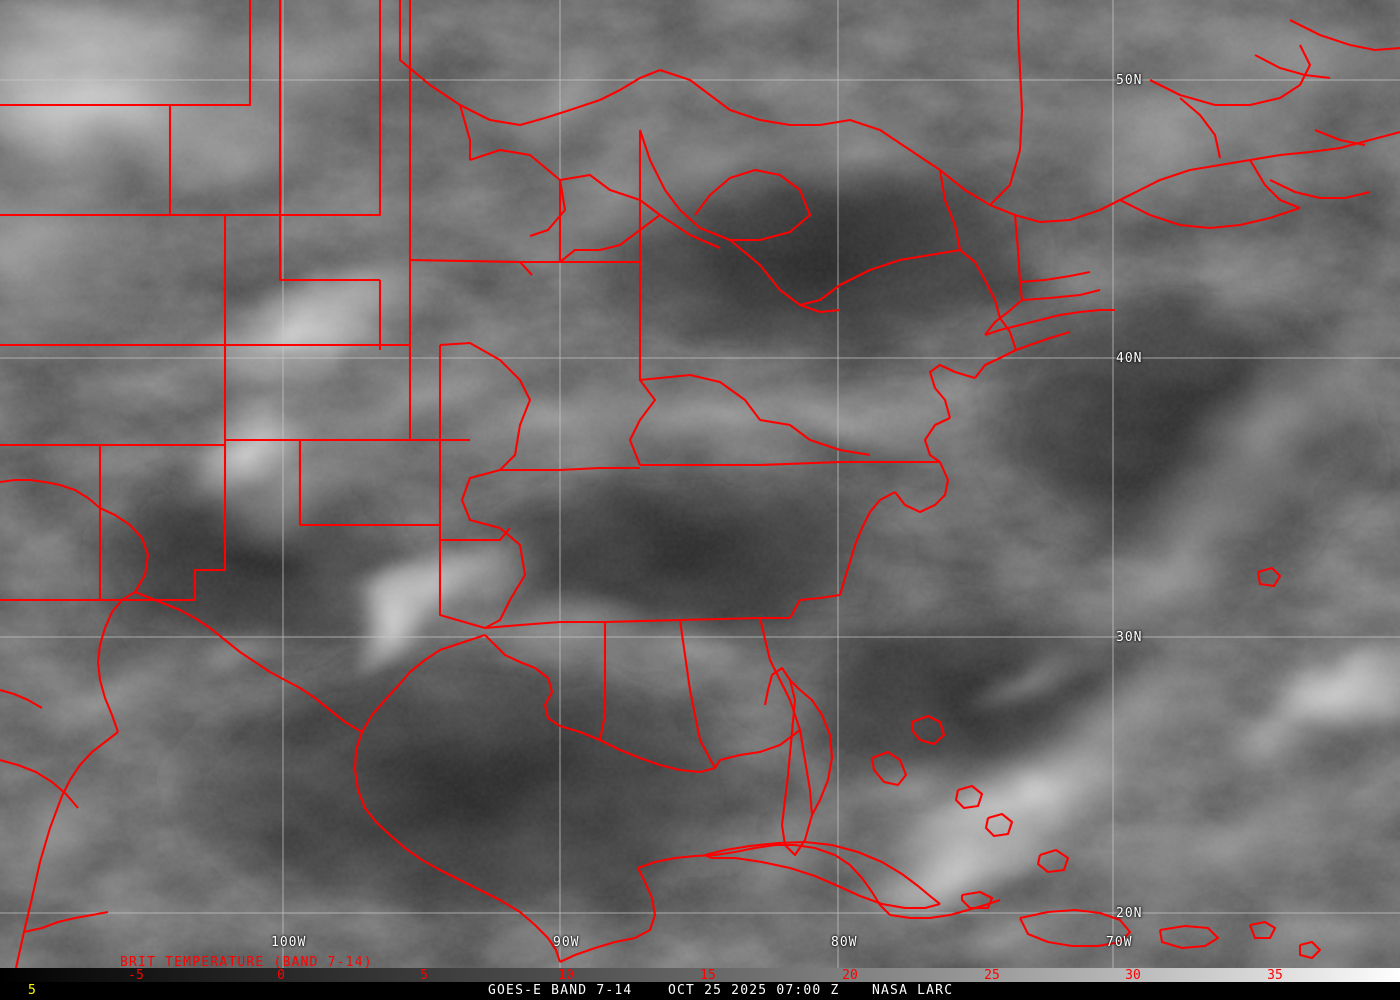 The width and height of the screenshot is (1400, 1000). What do you see at coordinates (708, 975) in the screenshot?
I see `colorbar-tick: 15` at bounding box center [708, 975].